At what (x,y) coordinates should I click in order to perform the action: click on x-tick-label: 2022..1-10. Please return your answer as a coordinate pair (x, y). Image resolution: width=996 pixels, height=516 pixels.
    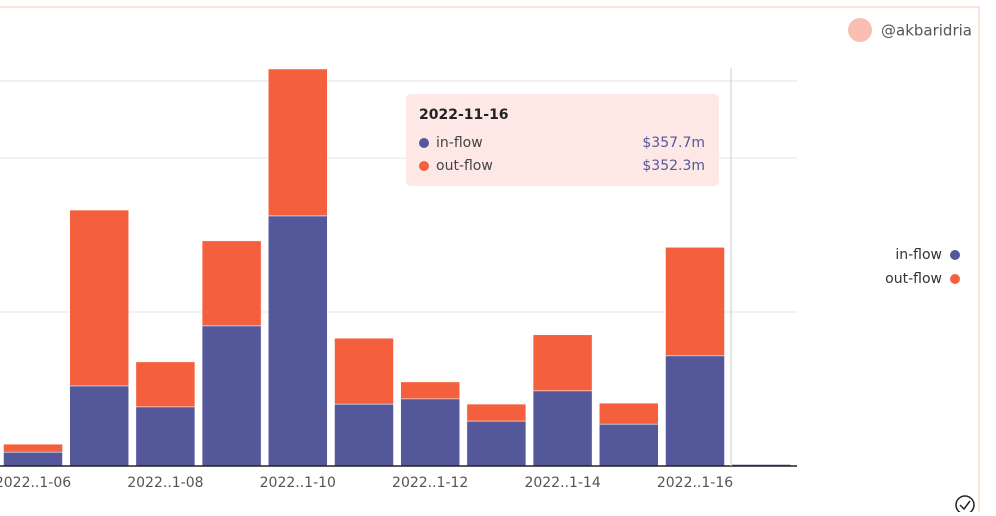
    Looking at the image, I should click on (298, 483).